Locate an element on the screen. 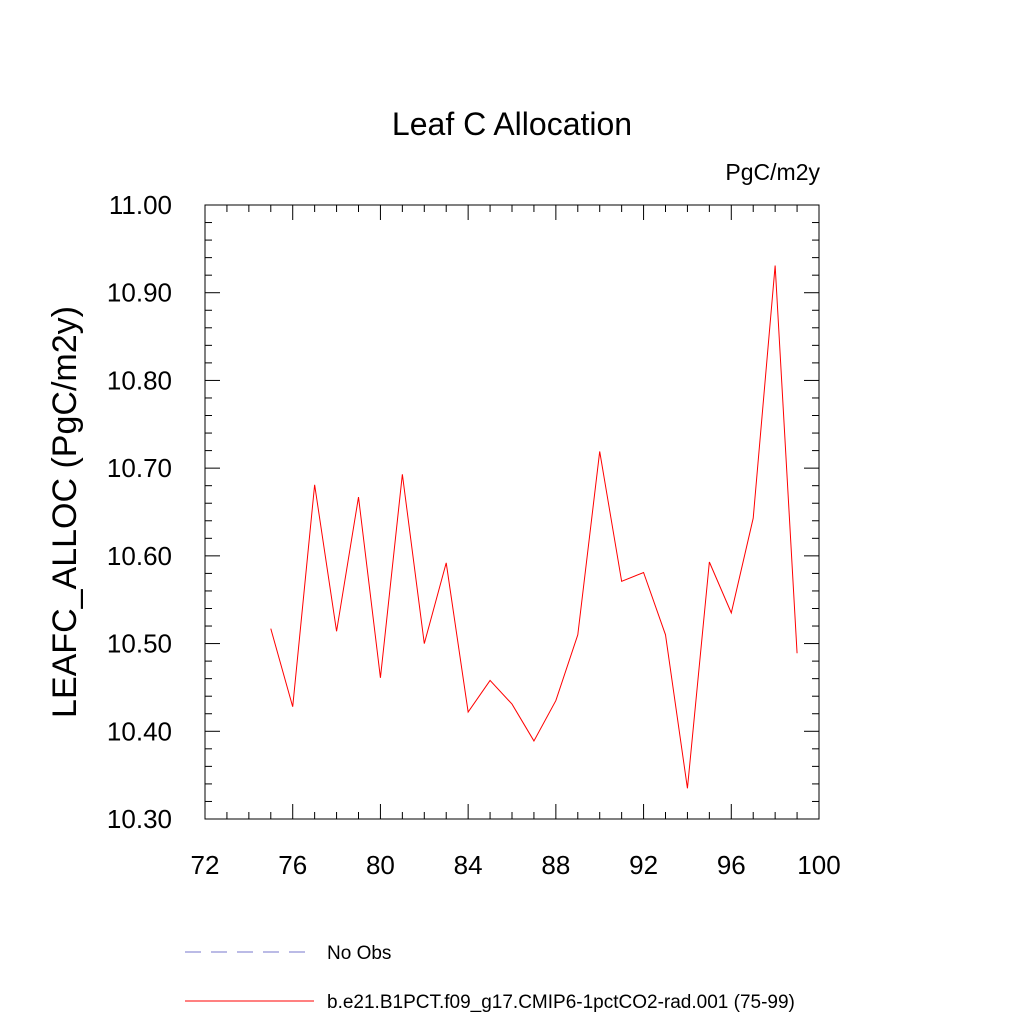 The height and width of the screenshot is (1024, 1024). y-tick-label: 10.30 is located at coordinates (139, 819).